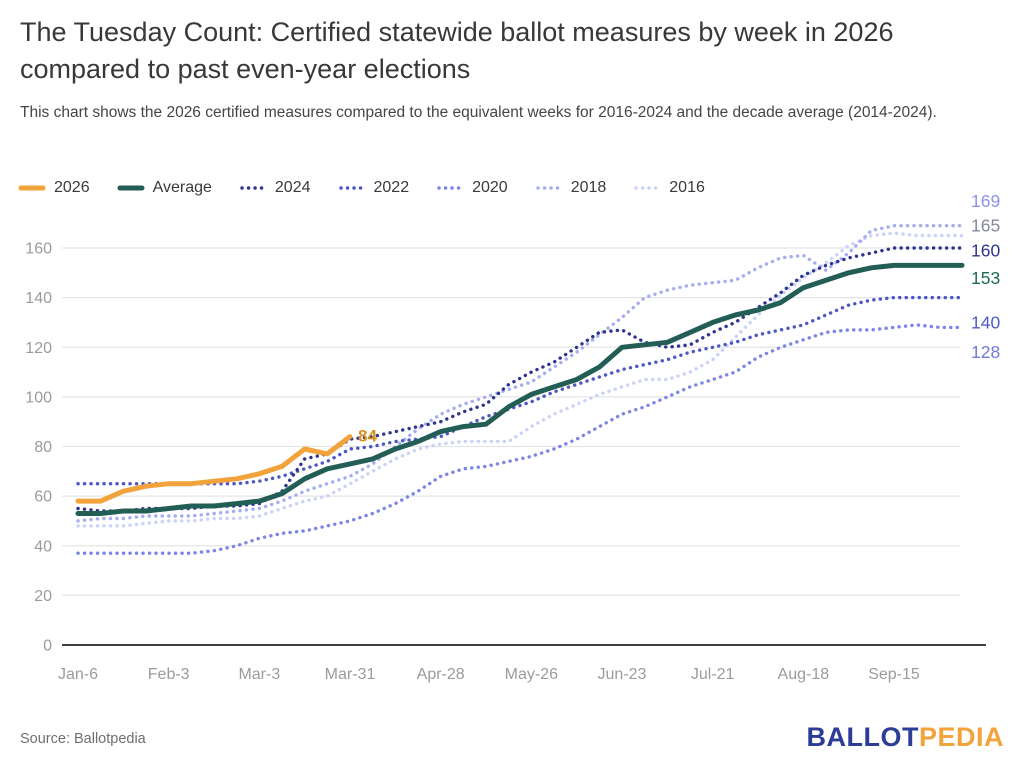 The image size is (1024, 768). Describe the element at coordinates (647, 188) in the screenshot. I see `legend-swatch-2016` at that location.